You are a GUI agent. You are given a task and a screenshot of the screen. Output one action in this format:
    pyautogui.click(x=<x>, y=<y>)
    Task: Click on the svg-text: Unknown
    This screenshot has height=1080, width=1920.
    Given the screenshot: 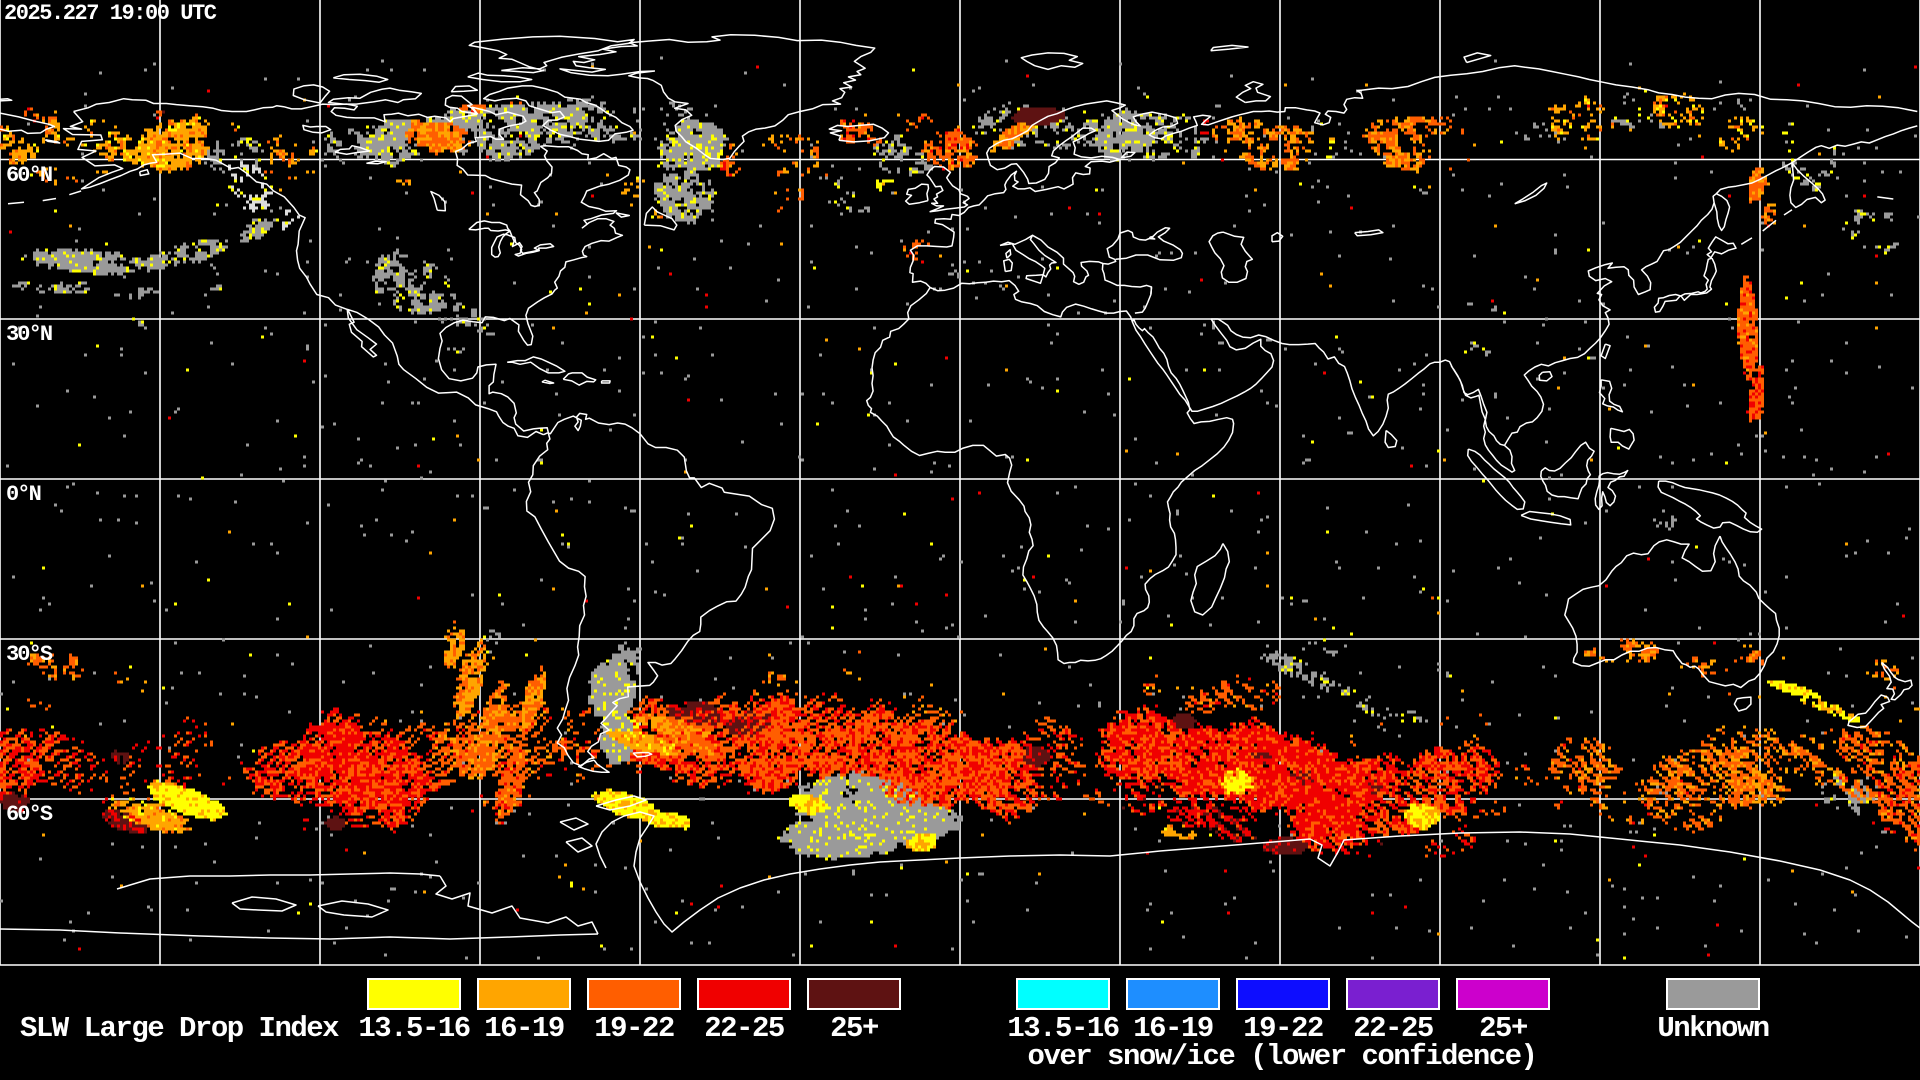 What is the action you would take?
    pyautogui.click(x=1712, y=1028)
    